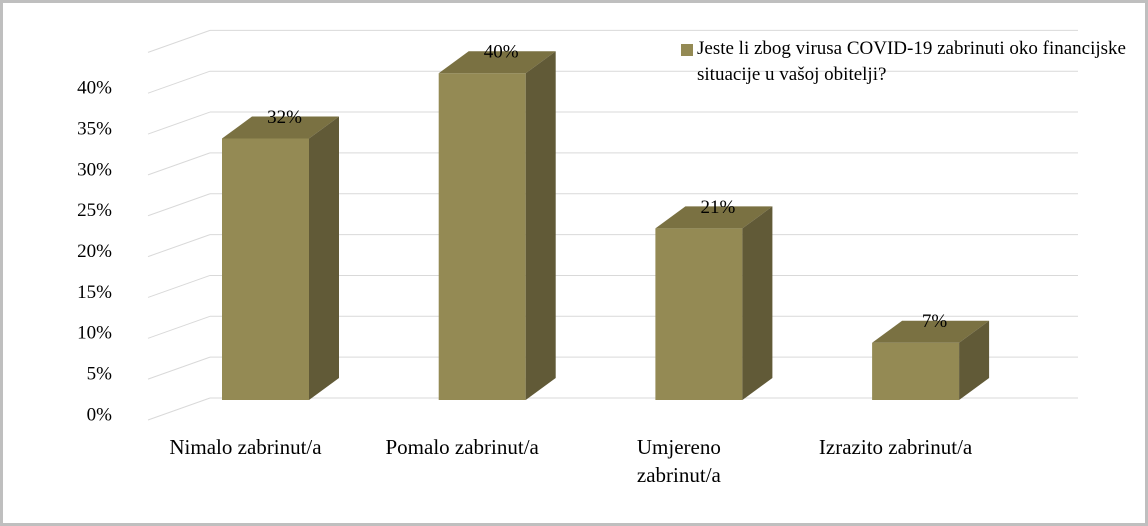 The width and height of the screenshot is (1148, 526). Describe the element at coordinates (687, 50) in the screenshot. I see `legend-swatch` at that location.